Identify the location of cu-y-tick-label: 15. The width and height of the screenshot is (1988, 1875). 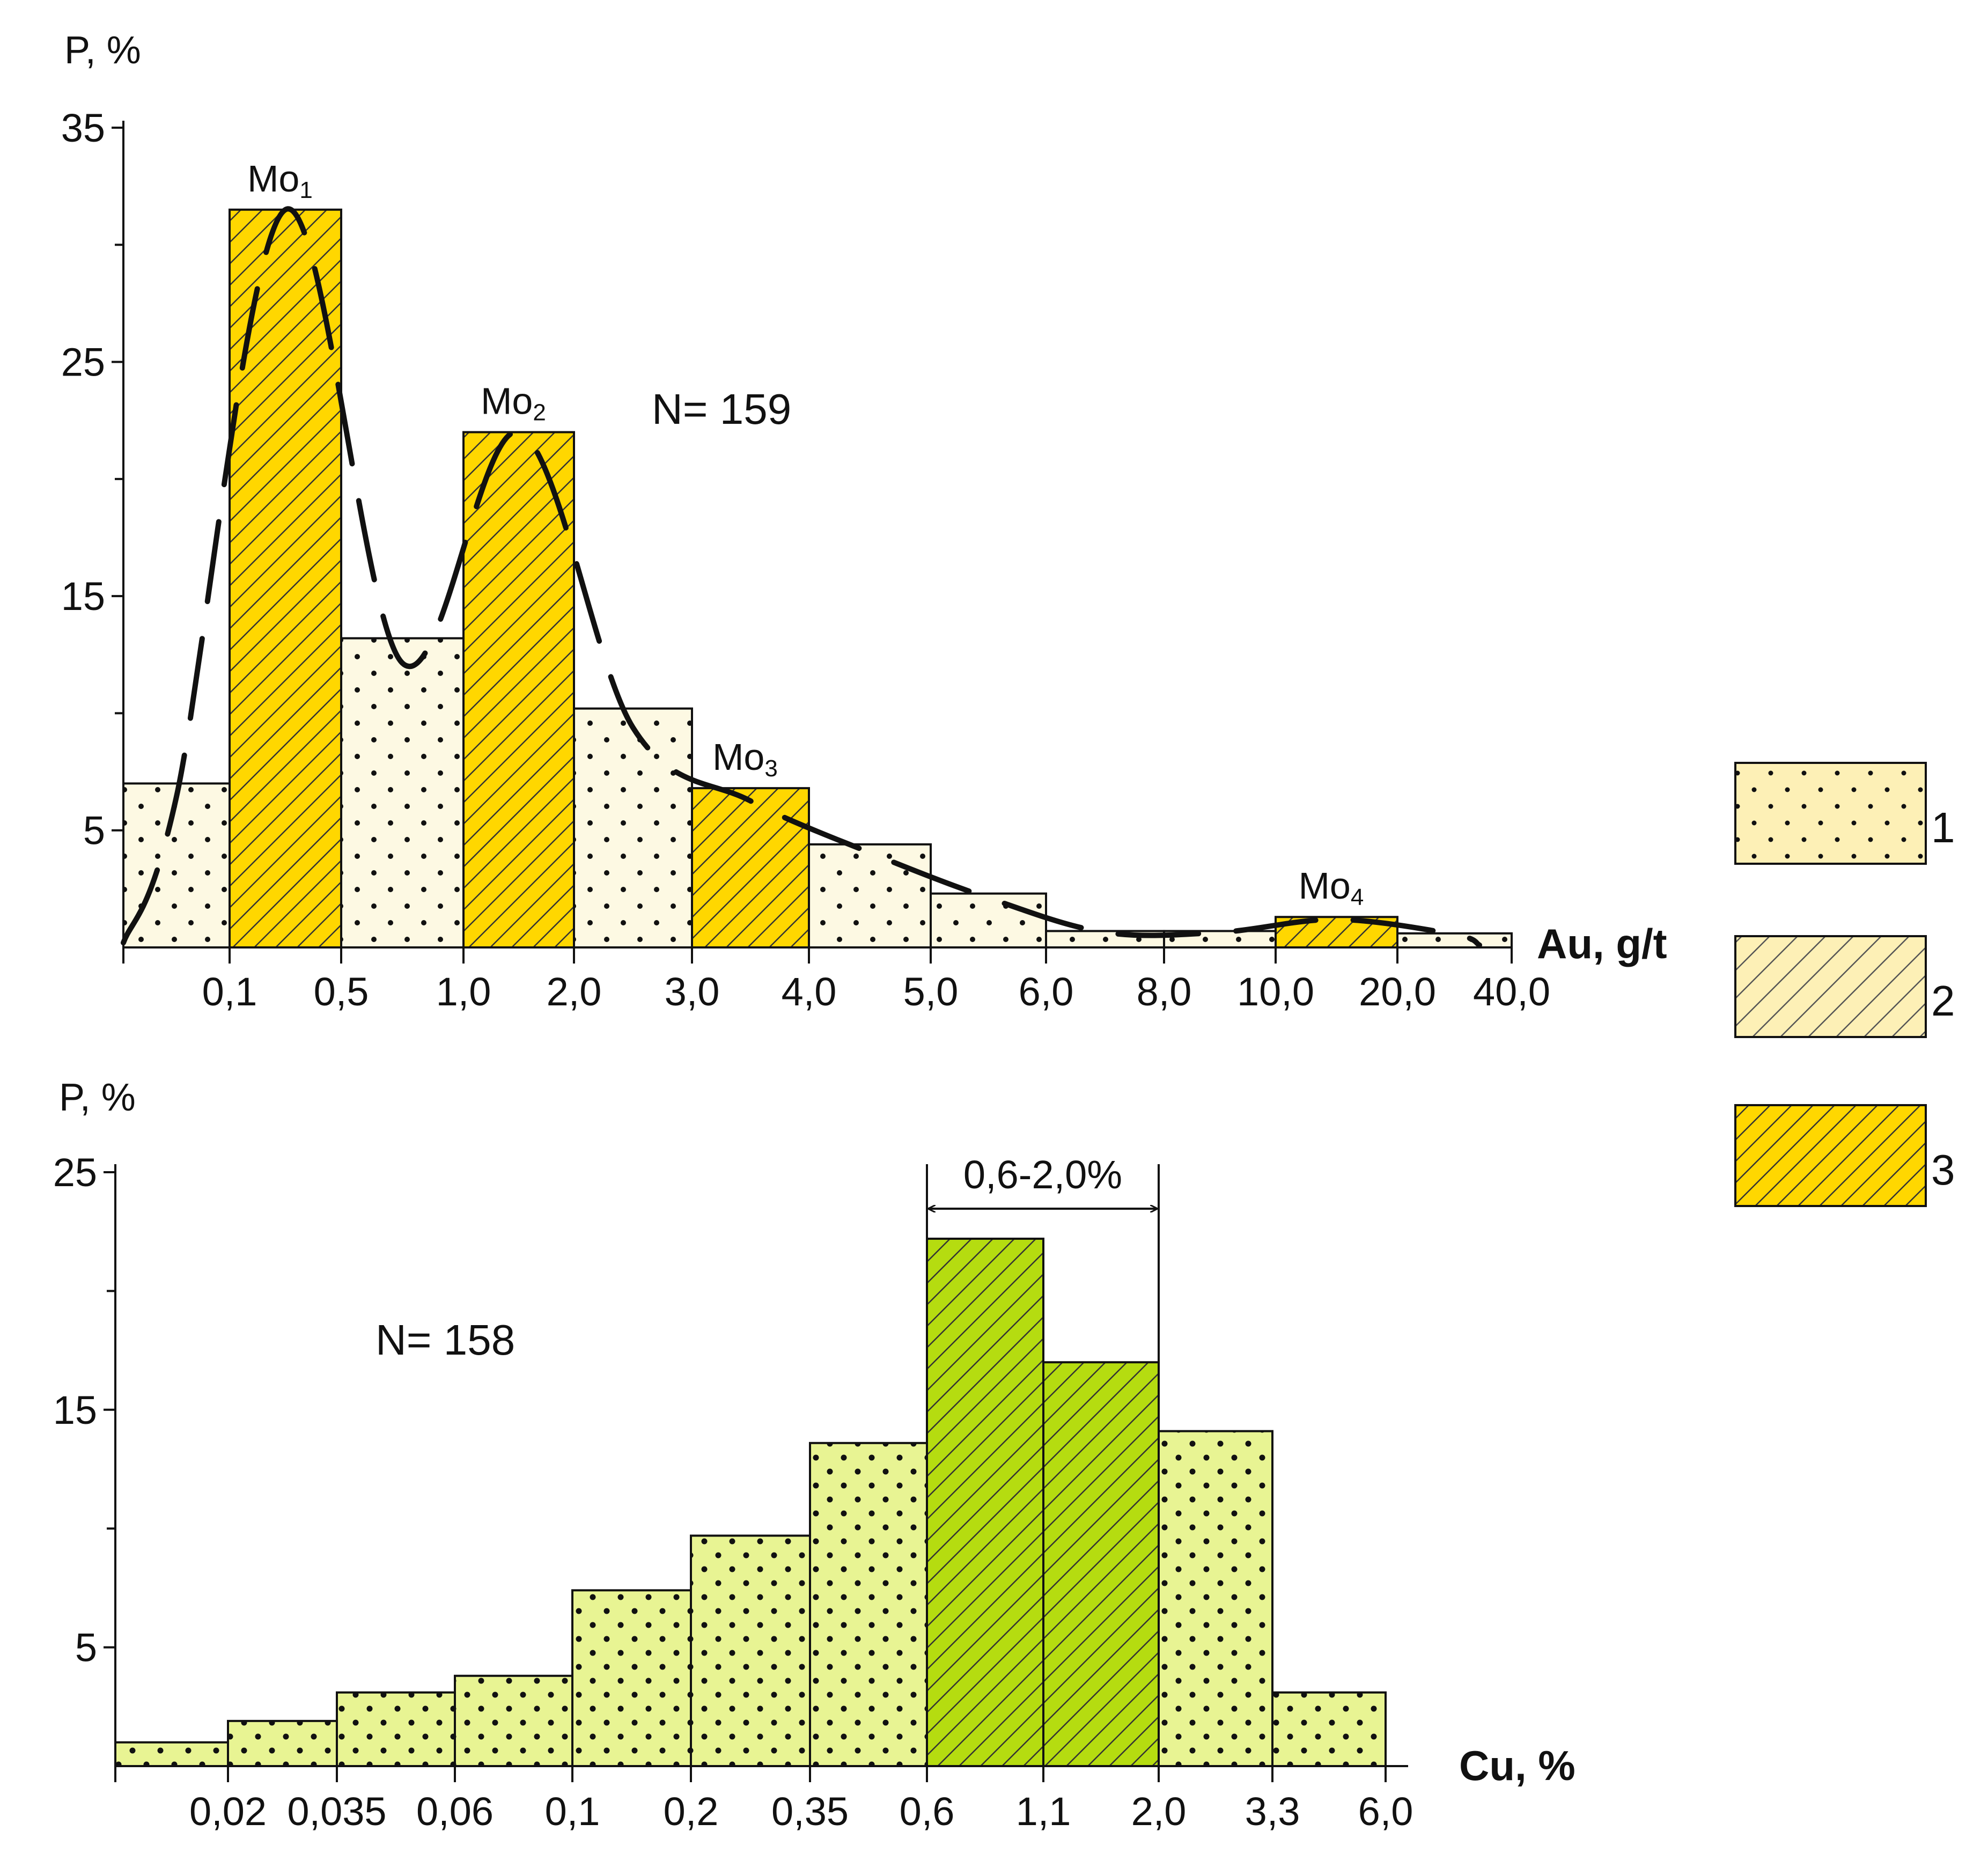
(75, 1410).